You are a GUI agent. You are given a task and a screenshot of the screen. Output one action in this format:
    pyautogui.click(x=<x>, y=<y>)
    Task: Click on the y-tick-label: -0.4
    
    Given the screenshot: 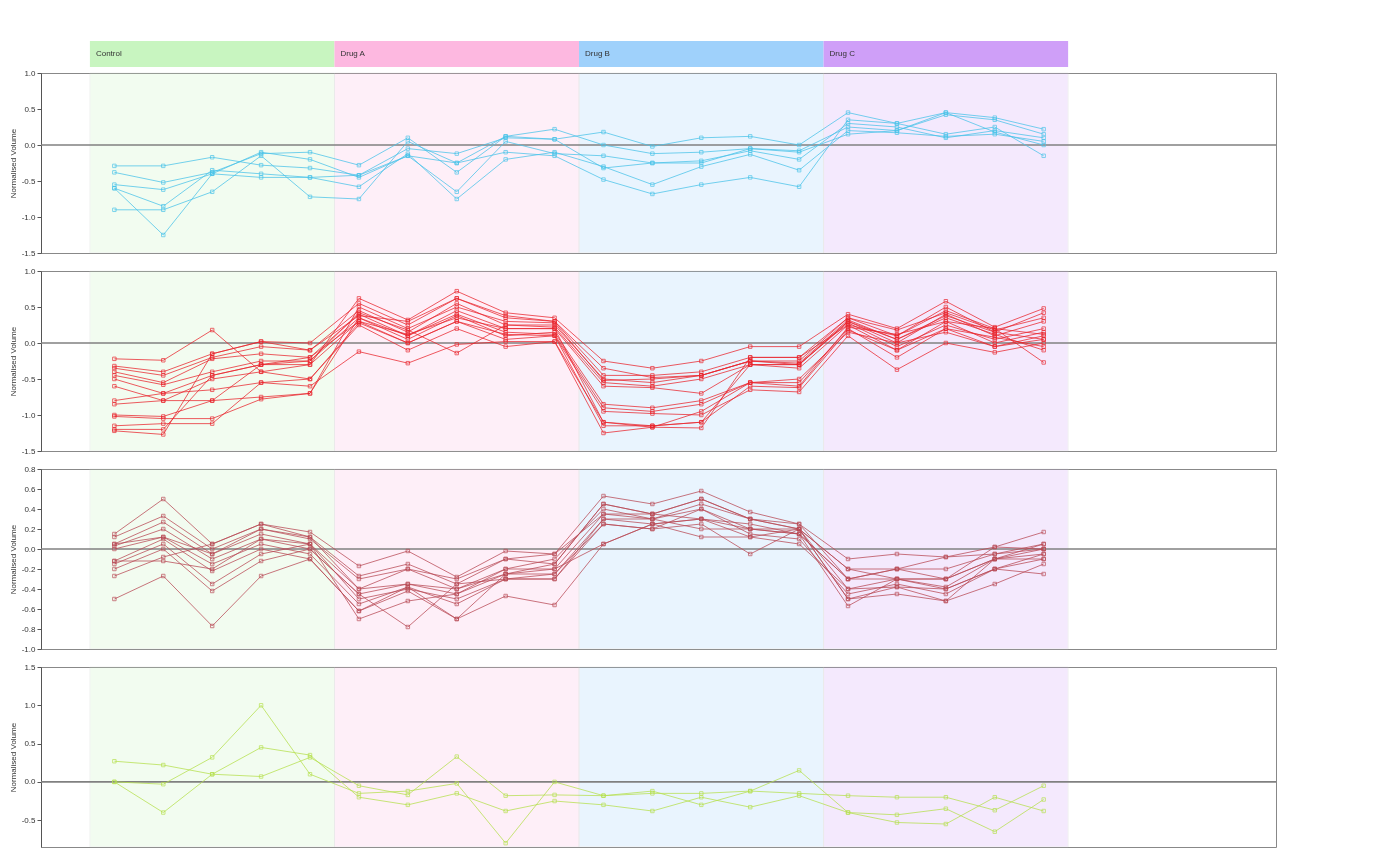 What is the action you would take?
    pyautogui.click(x=29, y=589)
    